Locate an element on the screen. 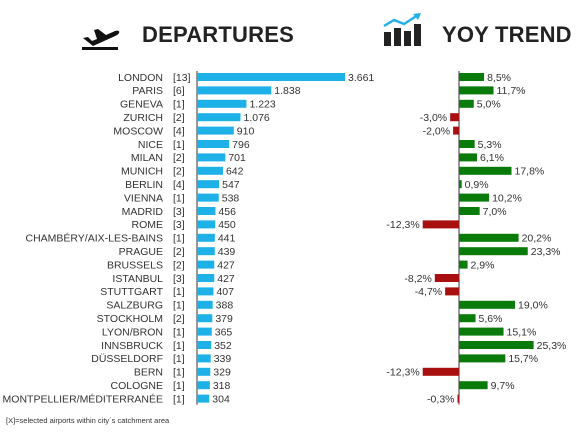  departures-value-label: 796 is located at coordinates (241, 145).